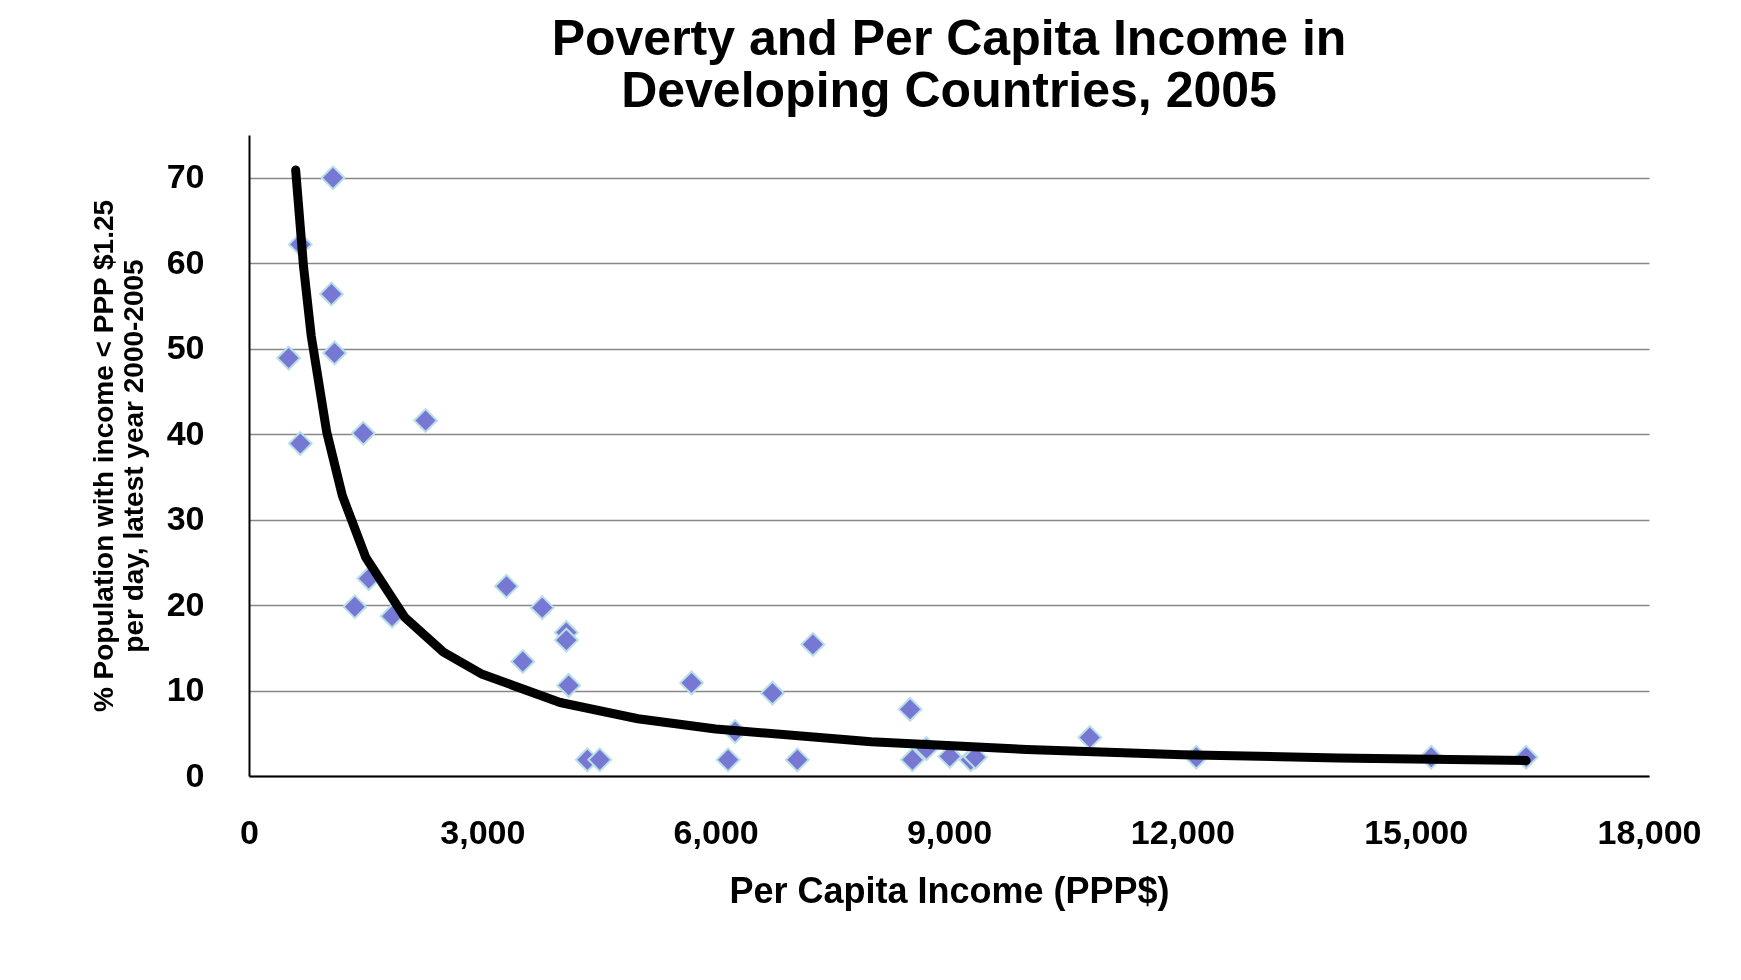 Image resolution: width=1741 pixels, height=980 pixels. Describe the element at coordinates (716, 831) in the screenshot. I see `x-tick-label: 6,000` at that location.